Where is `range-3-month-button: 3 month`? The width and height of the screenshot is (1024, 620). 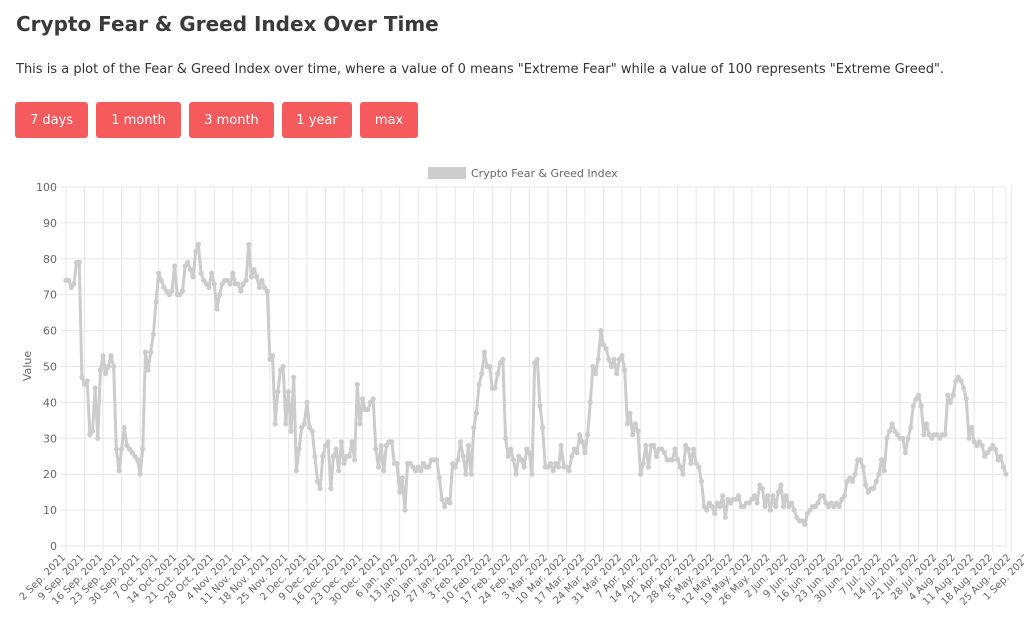
range-3-month-button: 3 month is located at coordinates (231, 120).